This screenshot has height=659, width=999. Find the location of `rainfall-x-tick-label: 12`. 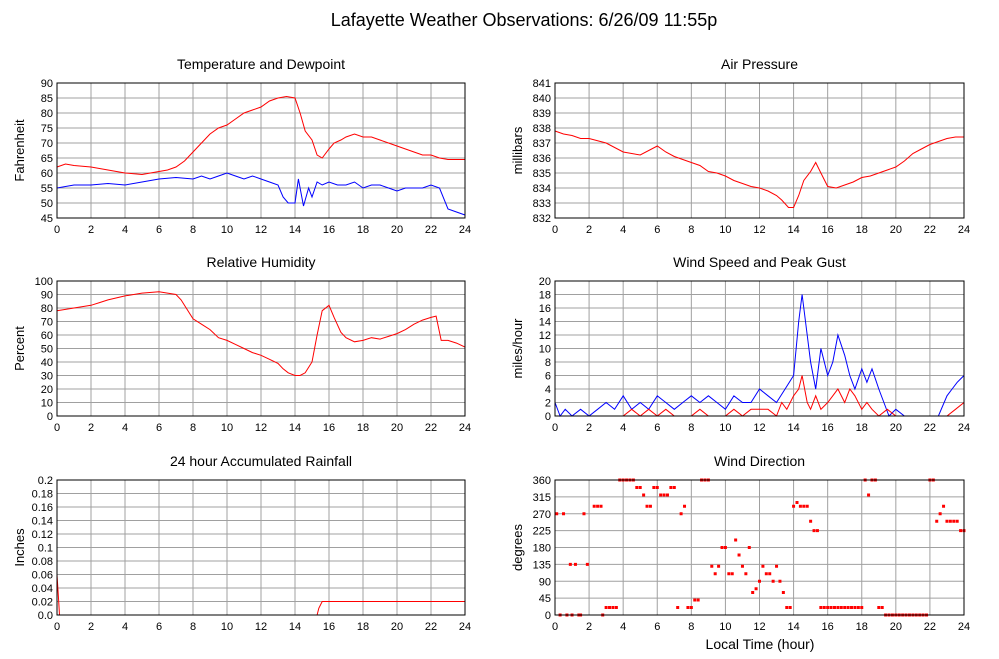

rainfall-x-tick-label: 12 is located at coordinates (261, 627).